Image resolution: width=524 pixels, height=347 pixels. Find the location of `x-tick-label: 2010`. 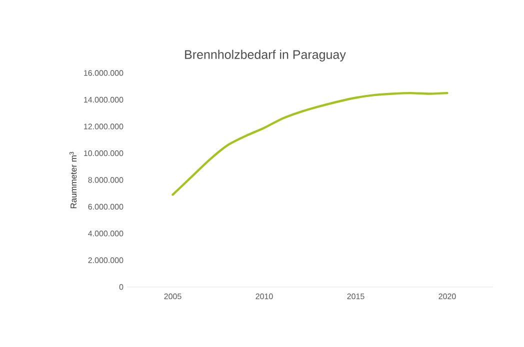

x-tick-label: 2010 is located at coordinates (264, 297).